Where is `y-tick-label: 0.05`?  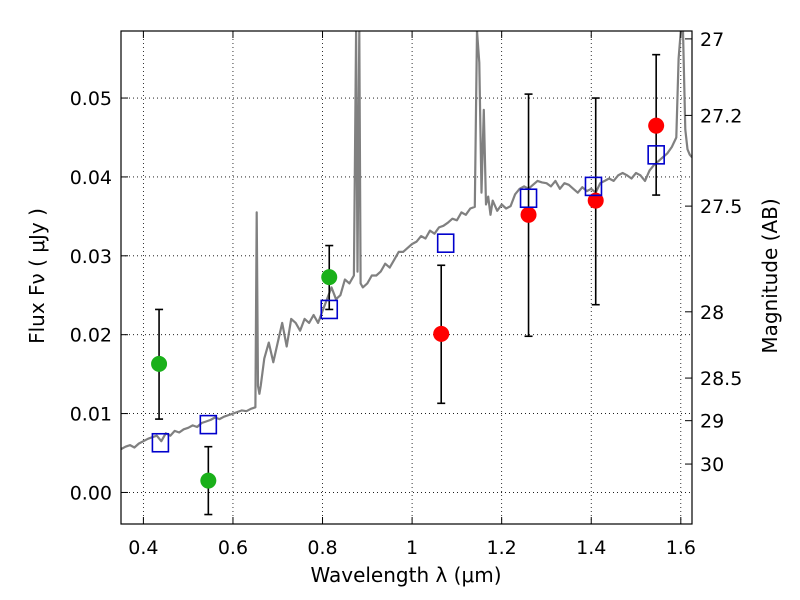
y-tick-label: 0.05 is located at coordinates (91, 99).